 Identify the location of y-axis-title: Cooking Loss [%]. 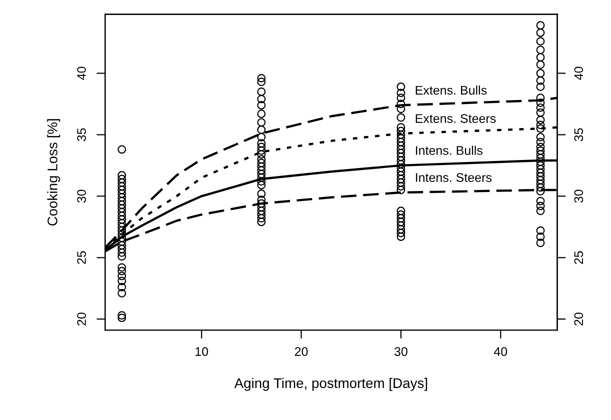
(53, 172).